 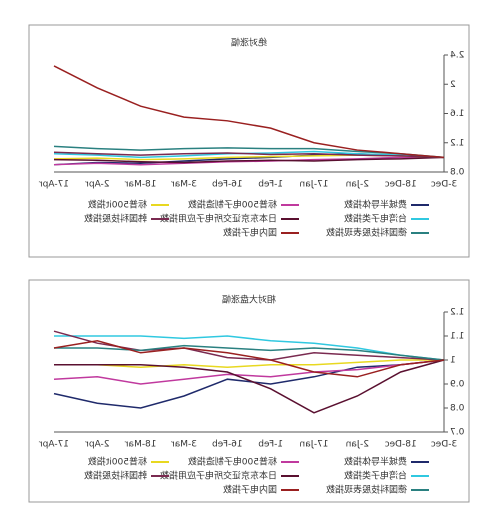 What do you see at coordinates (457, 385) in the screenshot?
I see `y-tick-label: 0.9` at bounding box center [457, 385].